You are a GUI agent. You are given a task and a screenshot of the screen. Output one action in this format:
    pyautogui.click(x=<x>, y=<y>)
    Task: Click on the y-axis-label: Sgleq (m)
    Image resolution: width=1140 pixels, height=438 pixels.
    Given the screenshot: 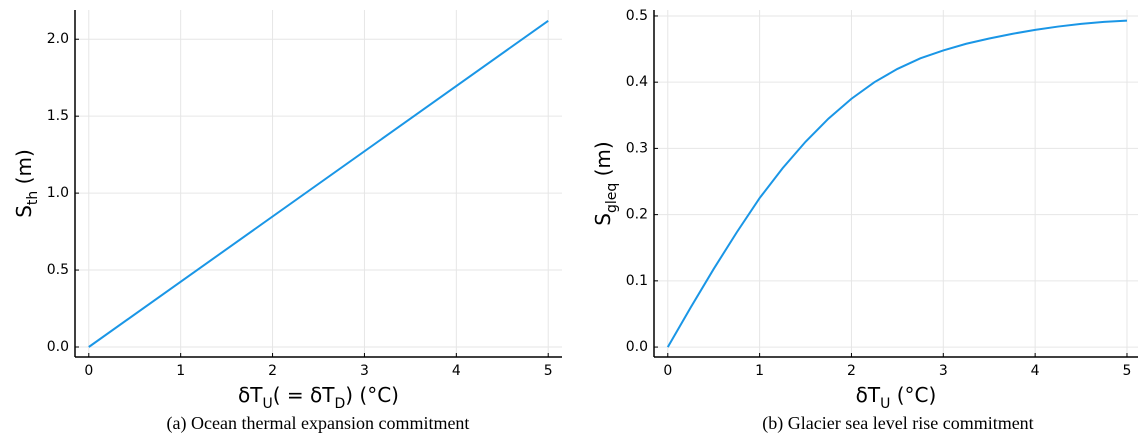 What is the action you would take?
    pyautogui.click(x=606, y=183)
    